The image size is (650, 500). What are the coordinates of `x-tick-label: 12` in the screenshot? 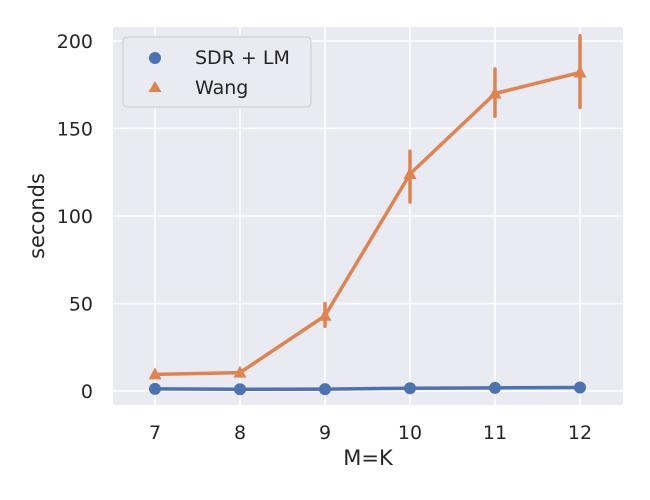 It's located at (580, 433).